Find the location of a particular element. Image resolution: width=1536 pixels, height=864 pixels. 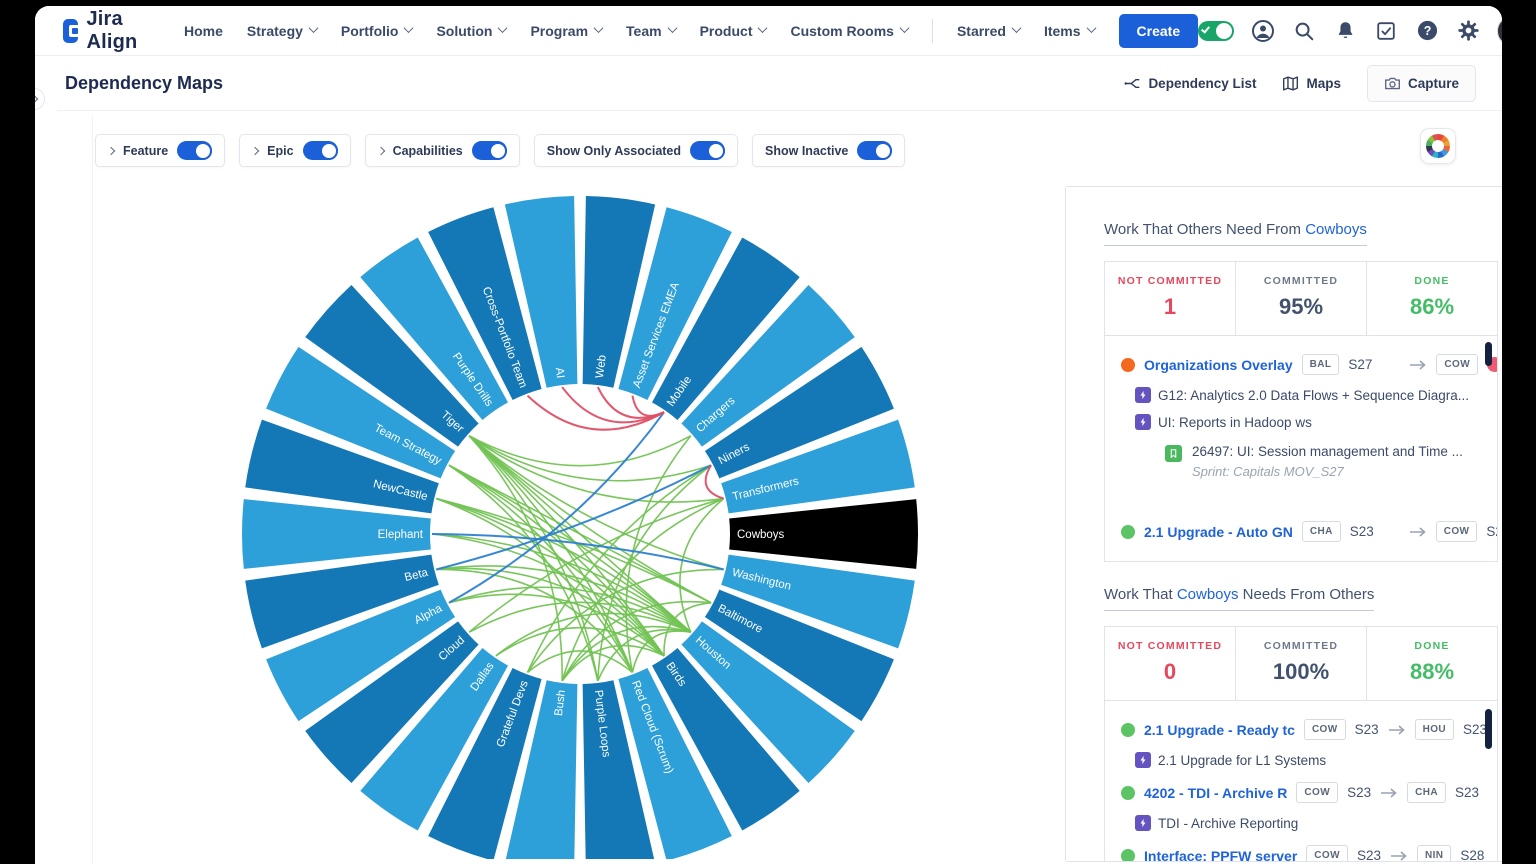

nav-item-solution: Solution is located at coordinates (471, 31).